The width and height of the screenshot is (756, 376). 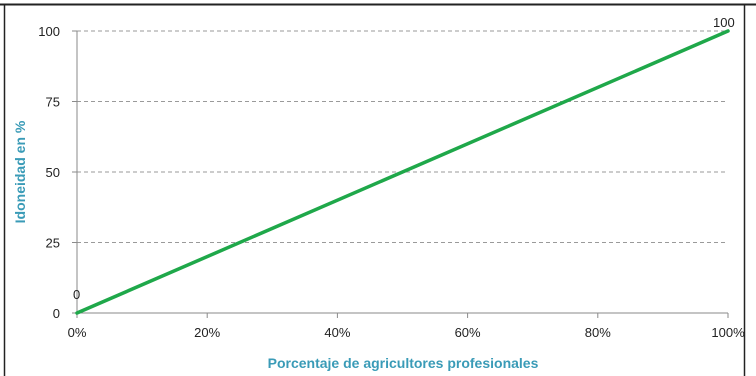 I want to click on y-tick-label: 100, so click(x=49, y=31).